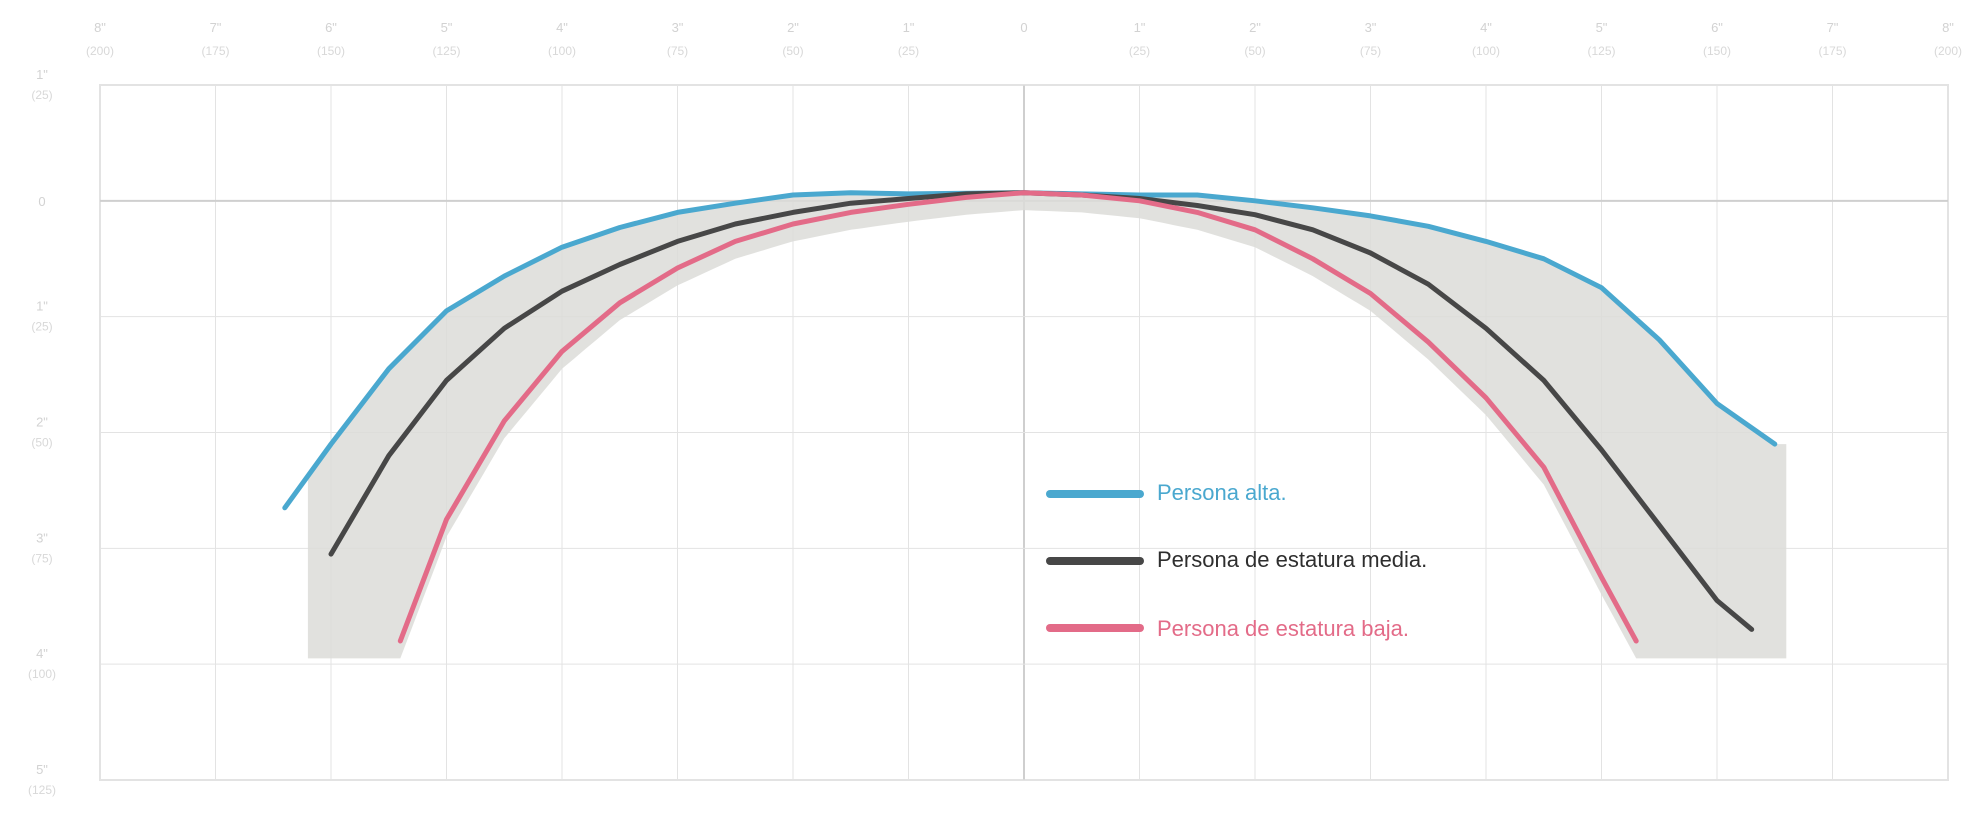  What do you see at coordinates (41, 443) in the screenshot?
I see `y-tick-sublabel: (50)` at bounding box center [41, 443].